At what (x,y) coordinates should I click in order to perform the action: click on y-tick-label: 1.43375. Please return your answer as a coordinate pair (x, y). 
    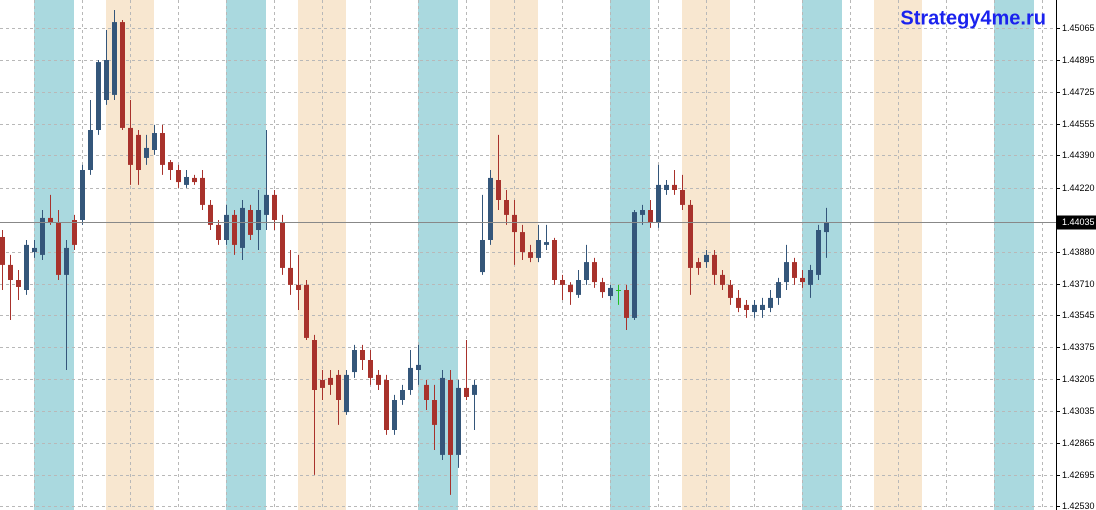
    Looking at the image, I should click on (1078, 347).